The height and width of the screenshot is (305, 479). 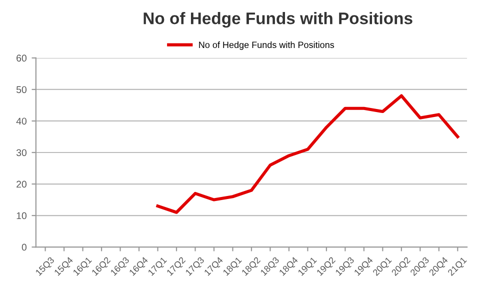 What do you see at coordinates (21, 121) in the screenshot?
I see `y-tick-label: 40` at bounding box center [21, 121].